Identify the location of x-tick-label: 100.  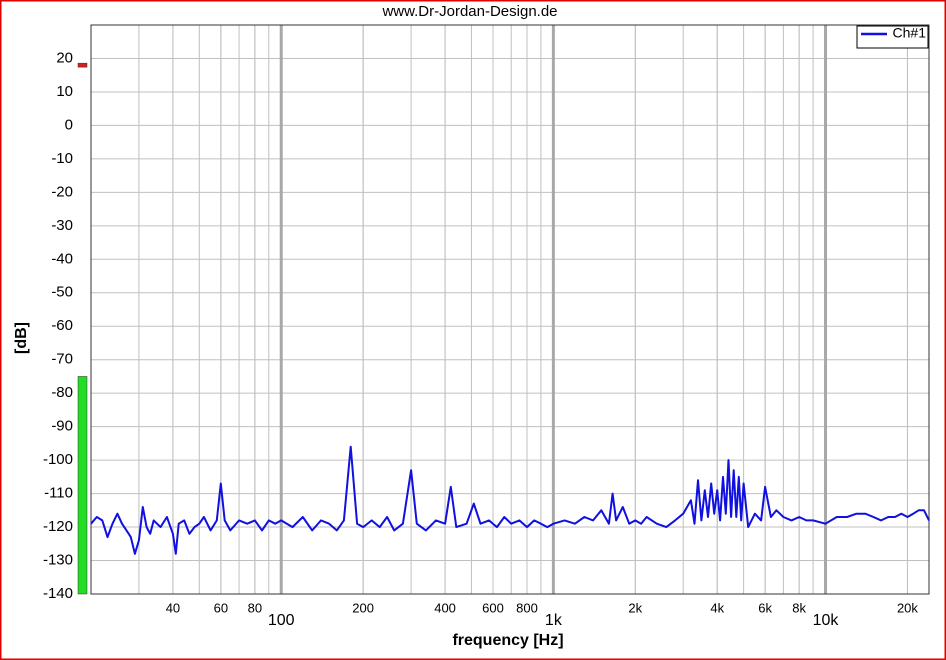
(281, 620).